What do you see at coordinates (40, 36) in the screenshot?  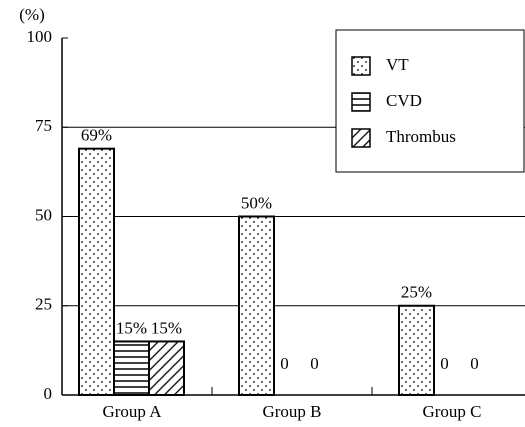 I see `y-tick-label: 100` at bounding box center [40, 36].